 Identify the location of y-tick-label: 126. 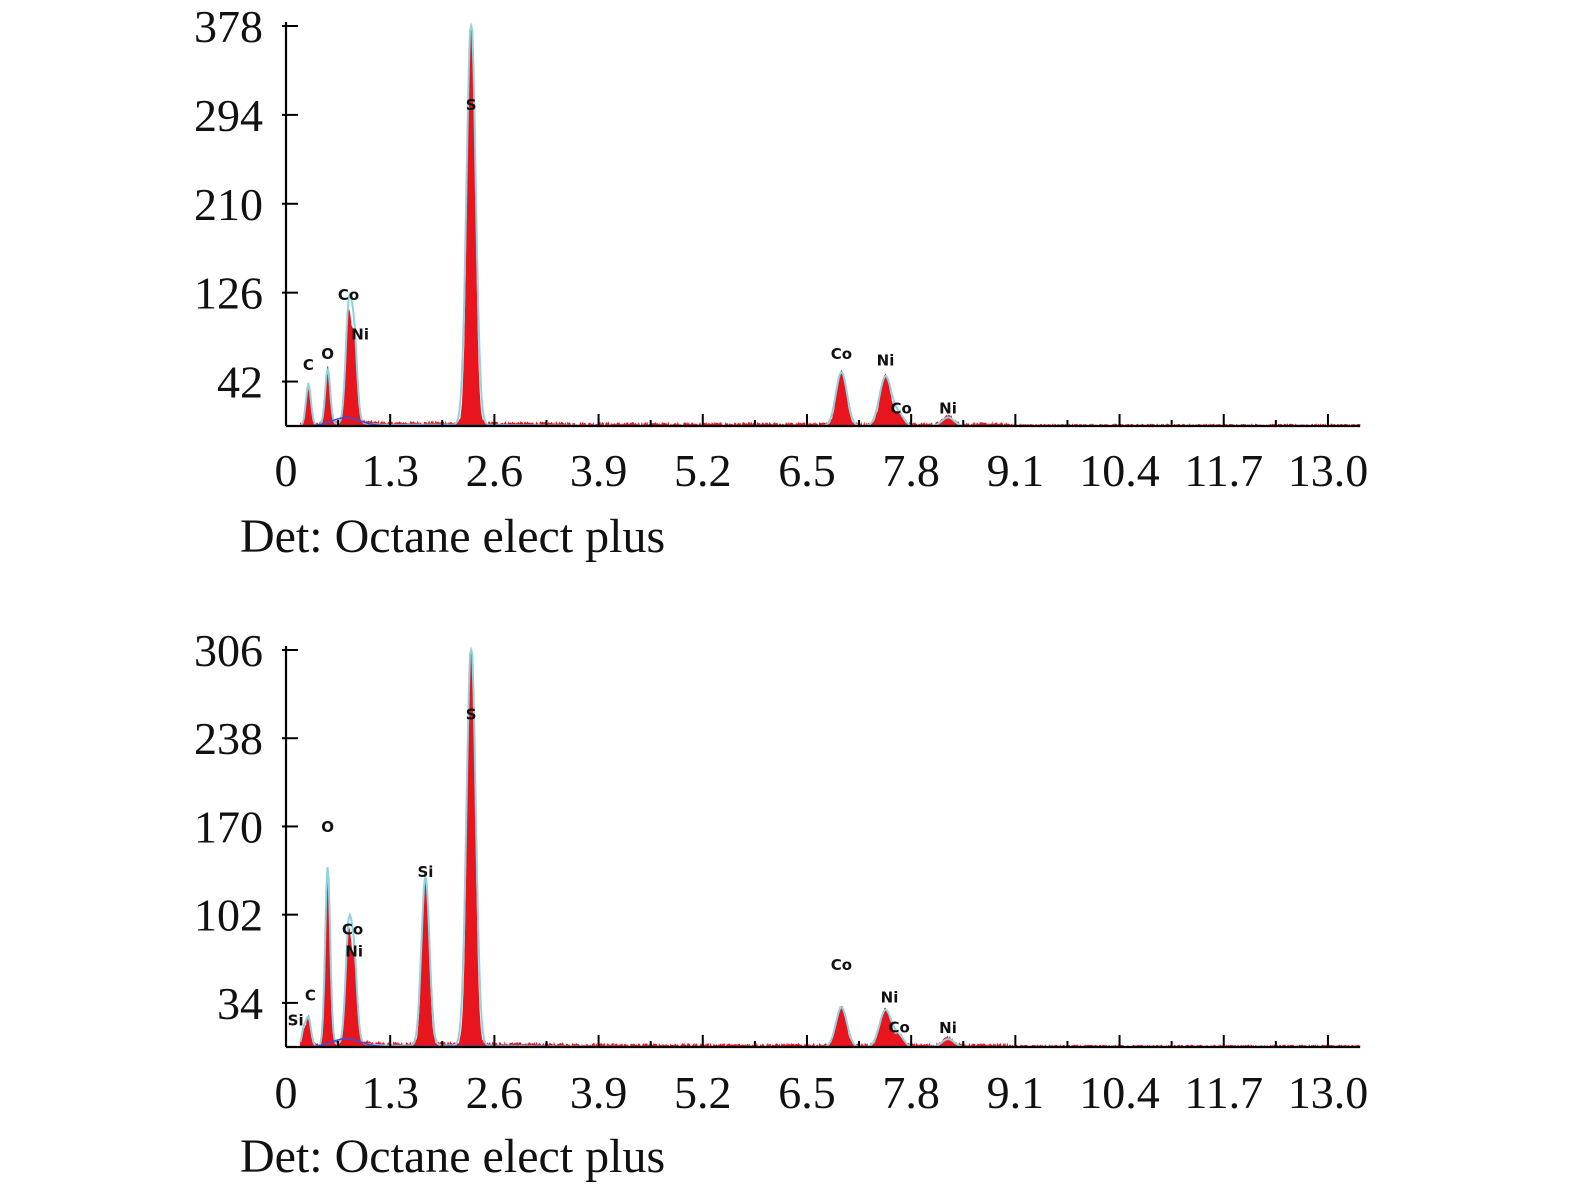
(228, 293).